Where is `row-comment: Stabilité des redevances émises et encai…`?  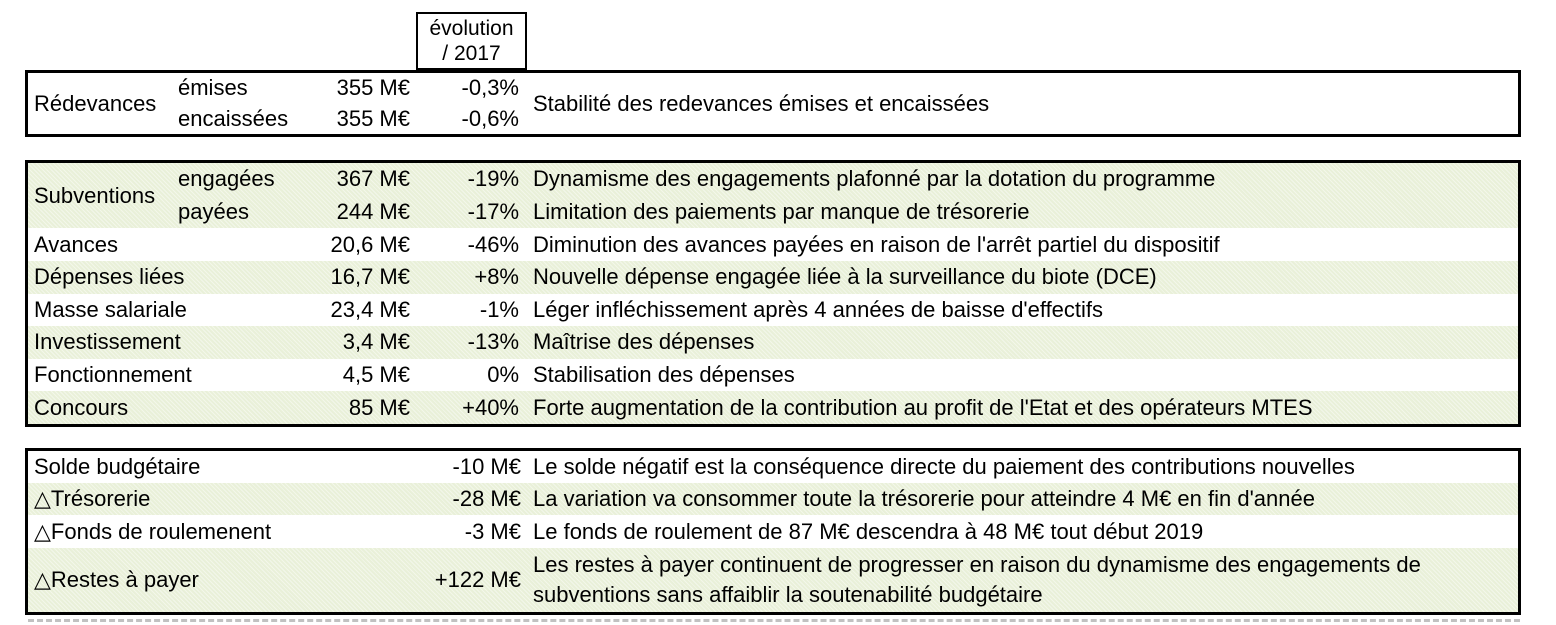
row-comment: Stabilité des redevances émises et encai… is located at coordinates (761, 103).